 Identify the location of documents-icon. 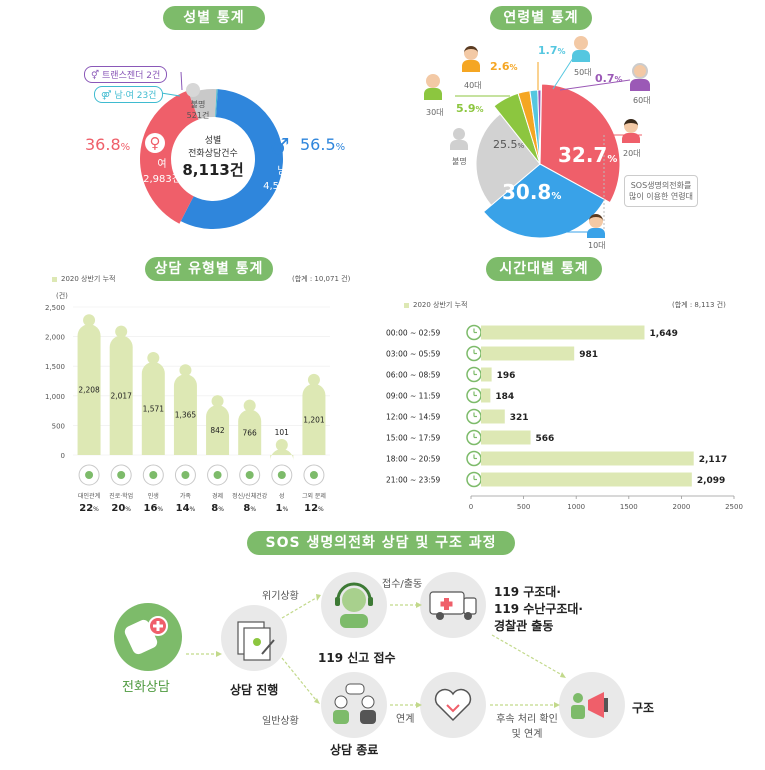
(256, 641).